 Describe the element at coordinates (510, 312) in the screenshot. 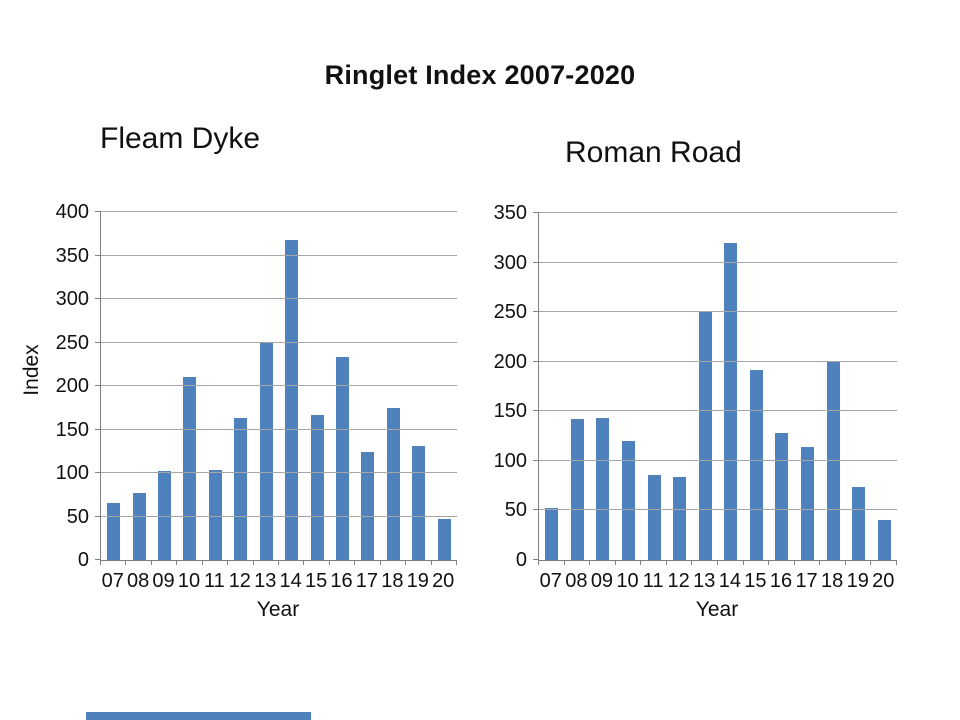

I see `y-tick-label-250: 250` at that location.